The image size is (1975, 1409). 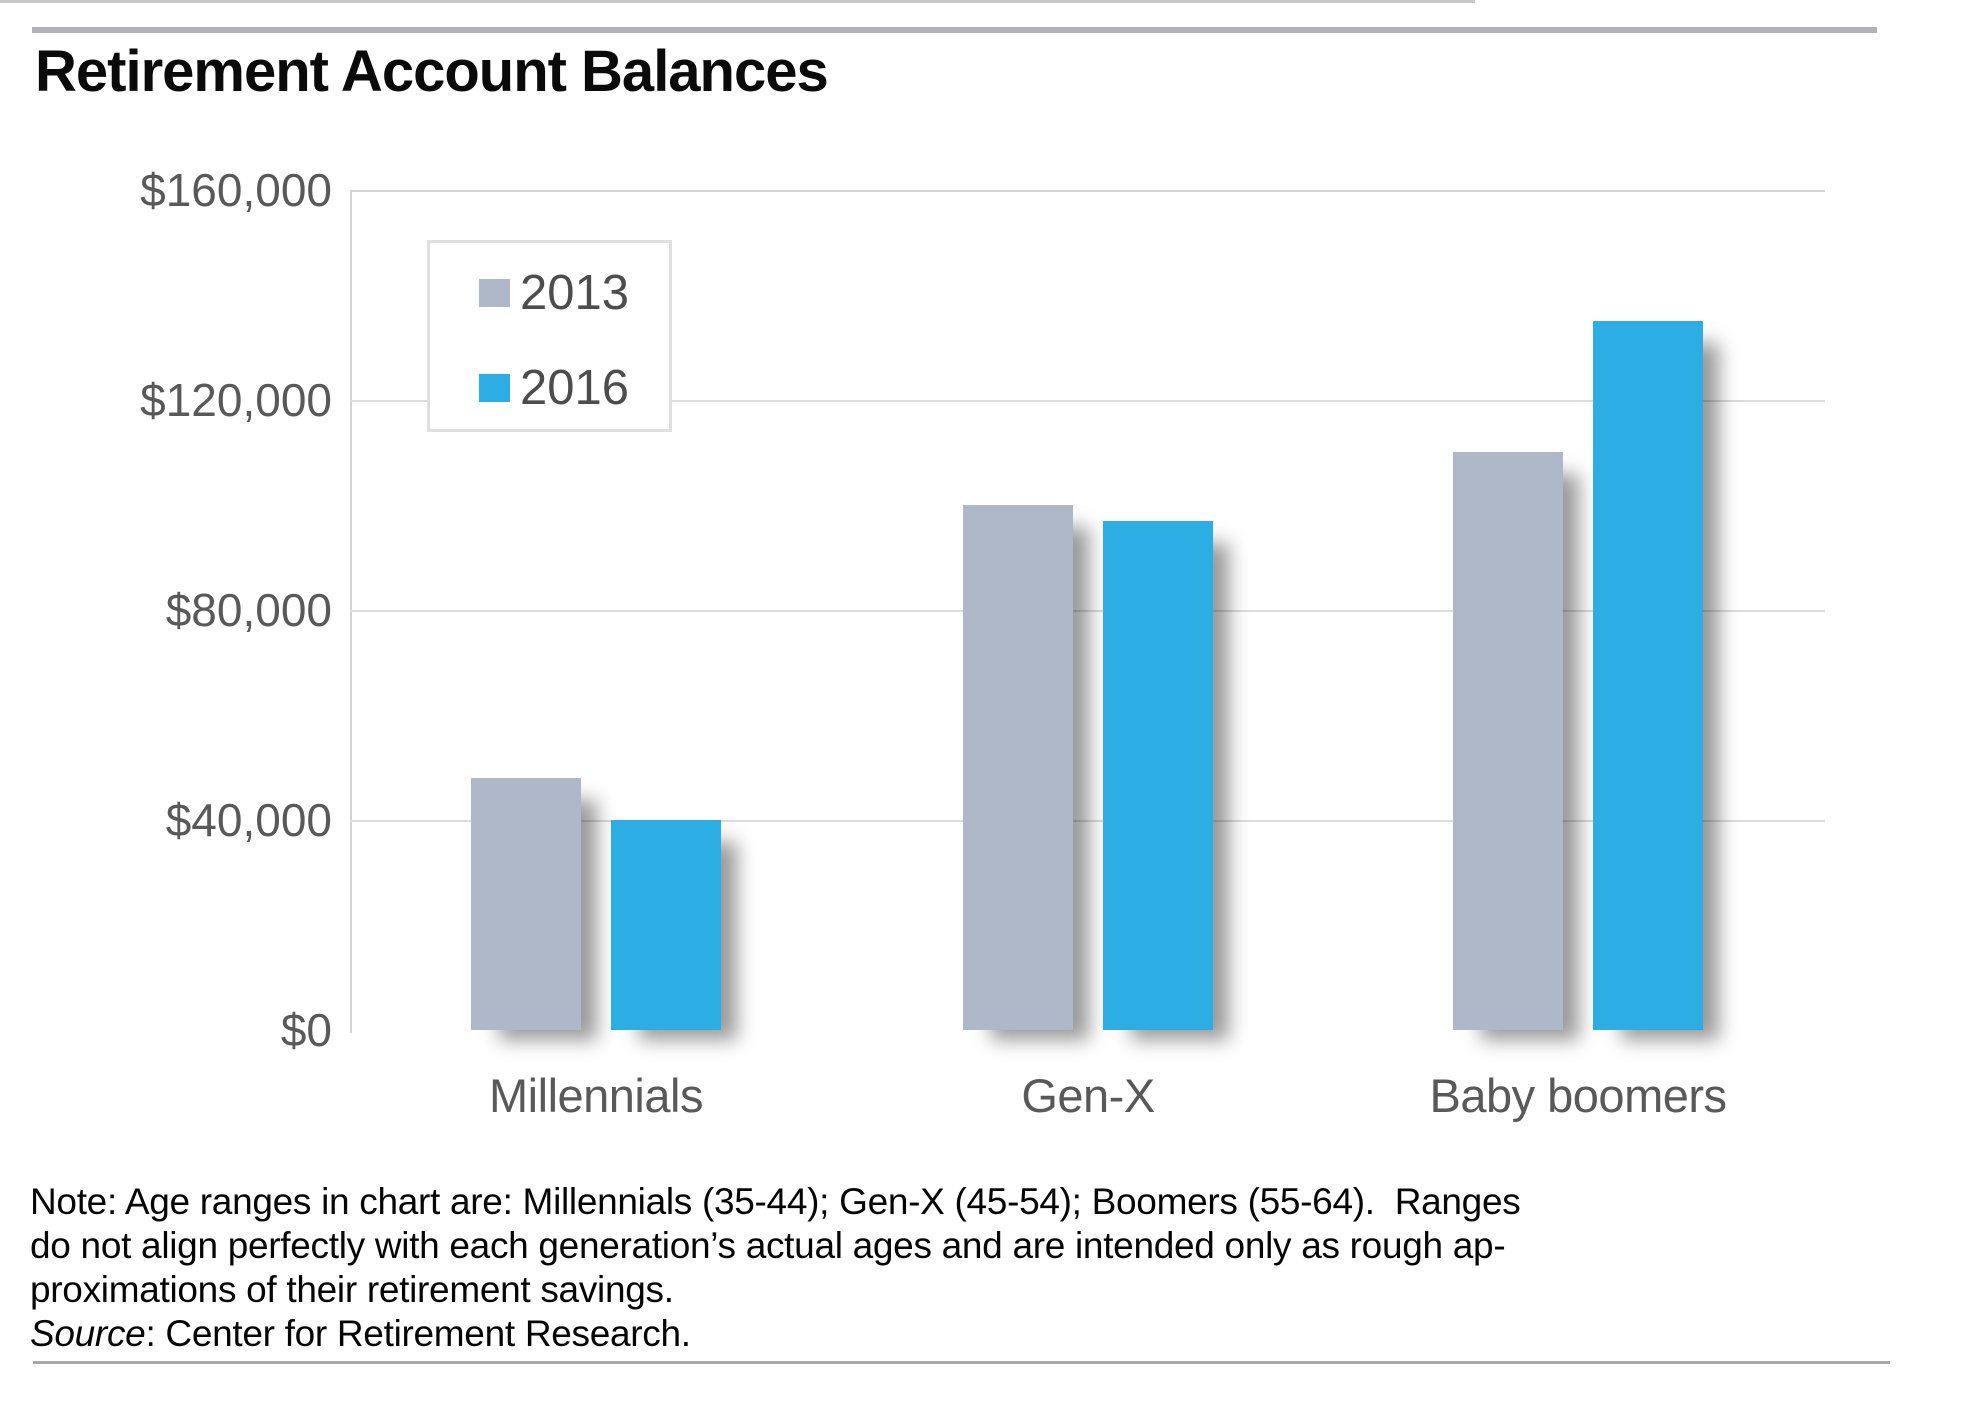 I want to click on category-label-millennials: Millennials, so click(x=596, y=1095).